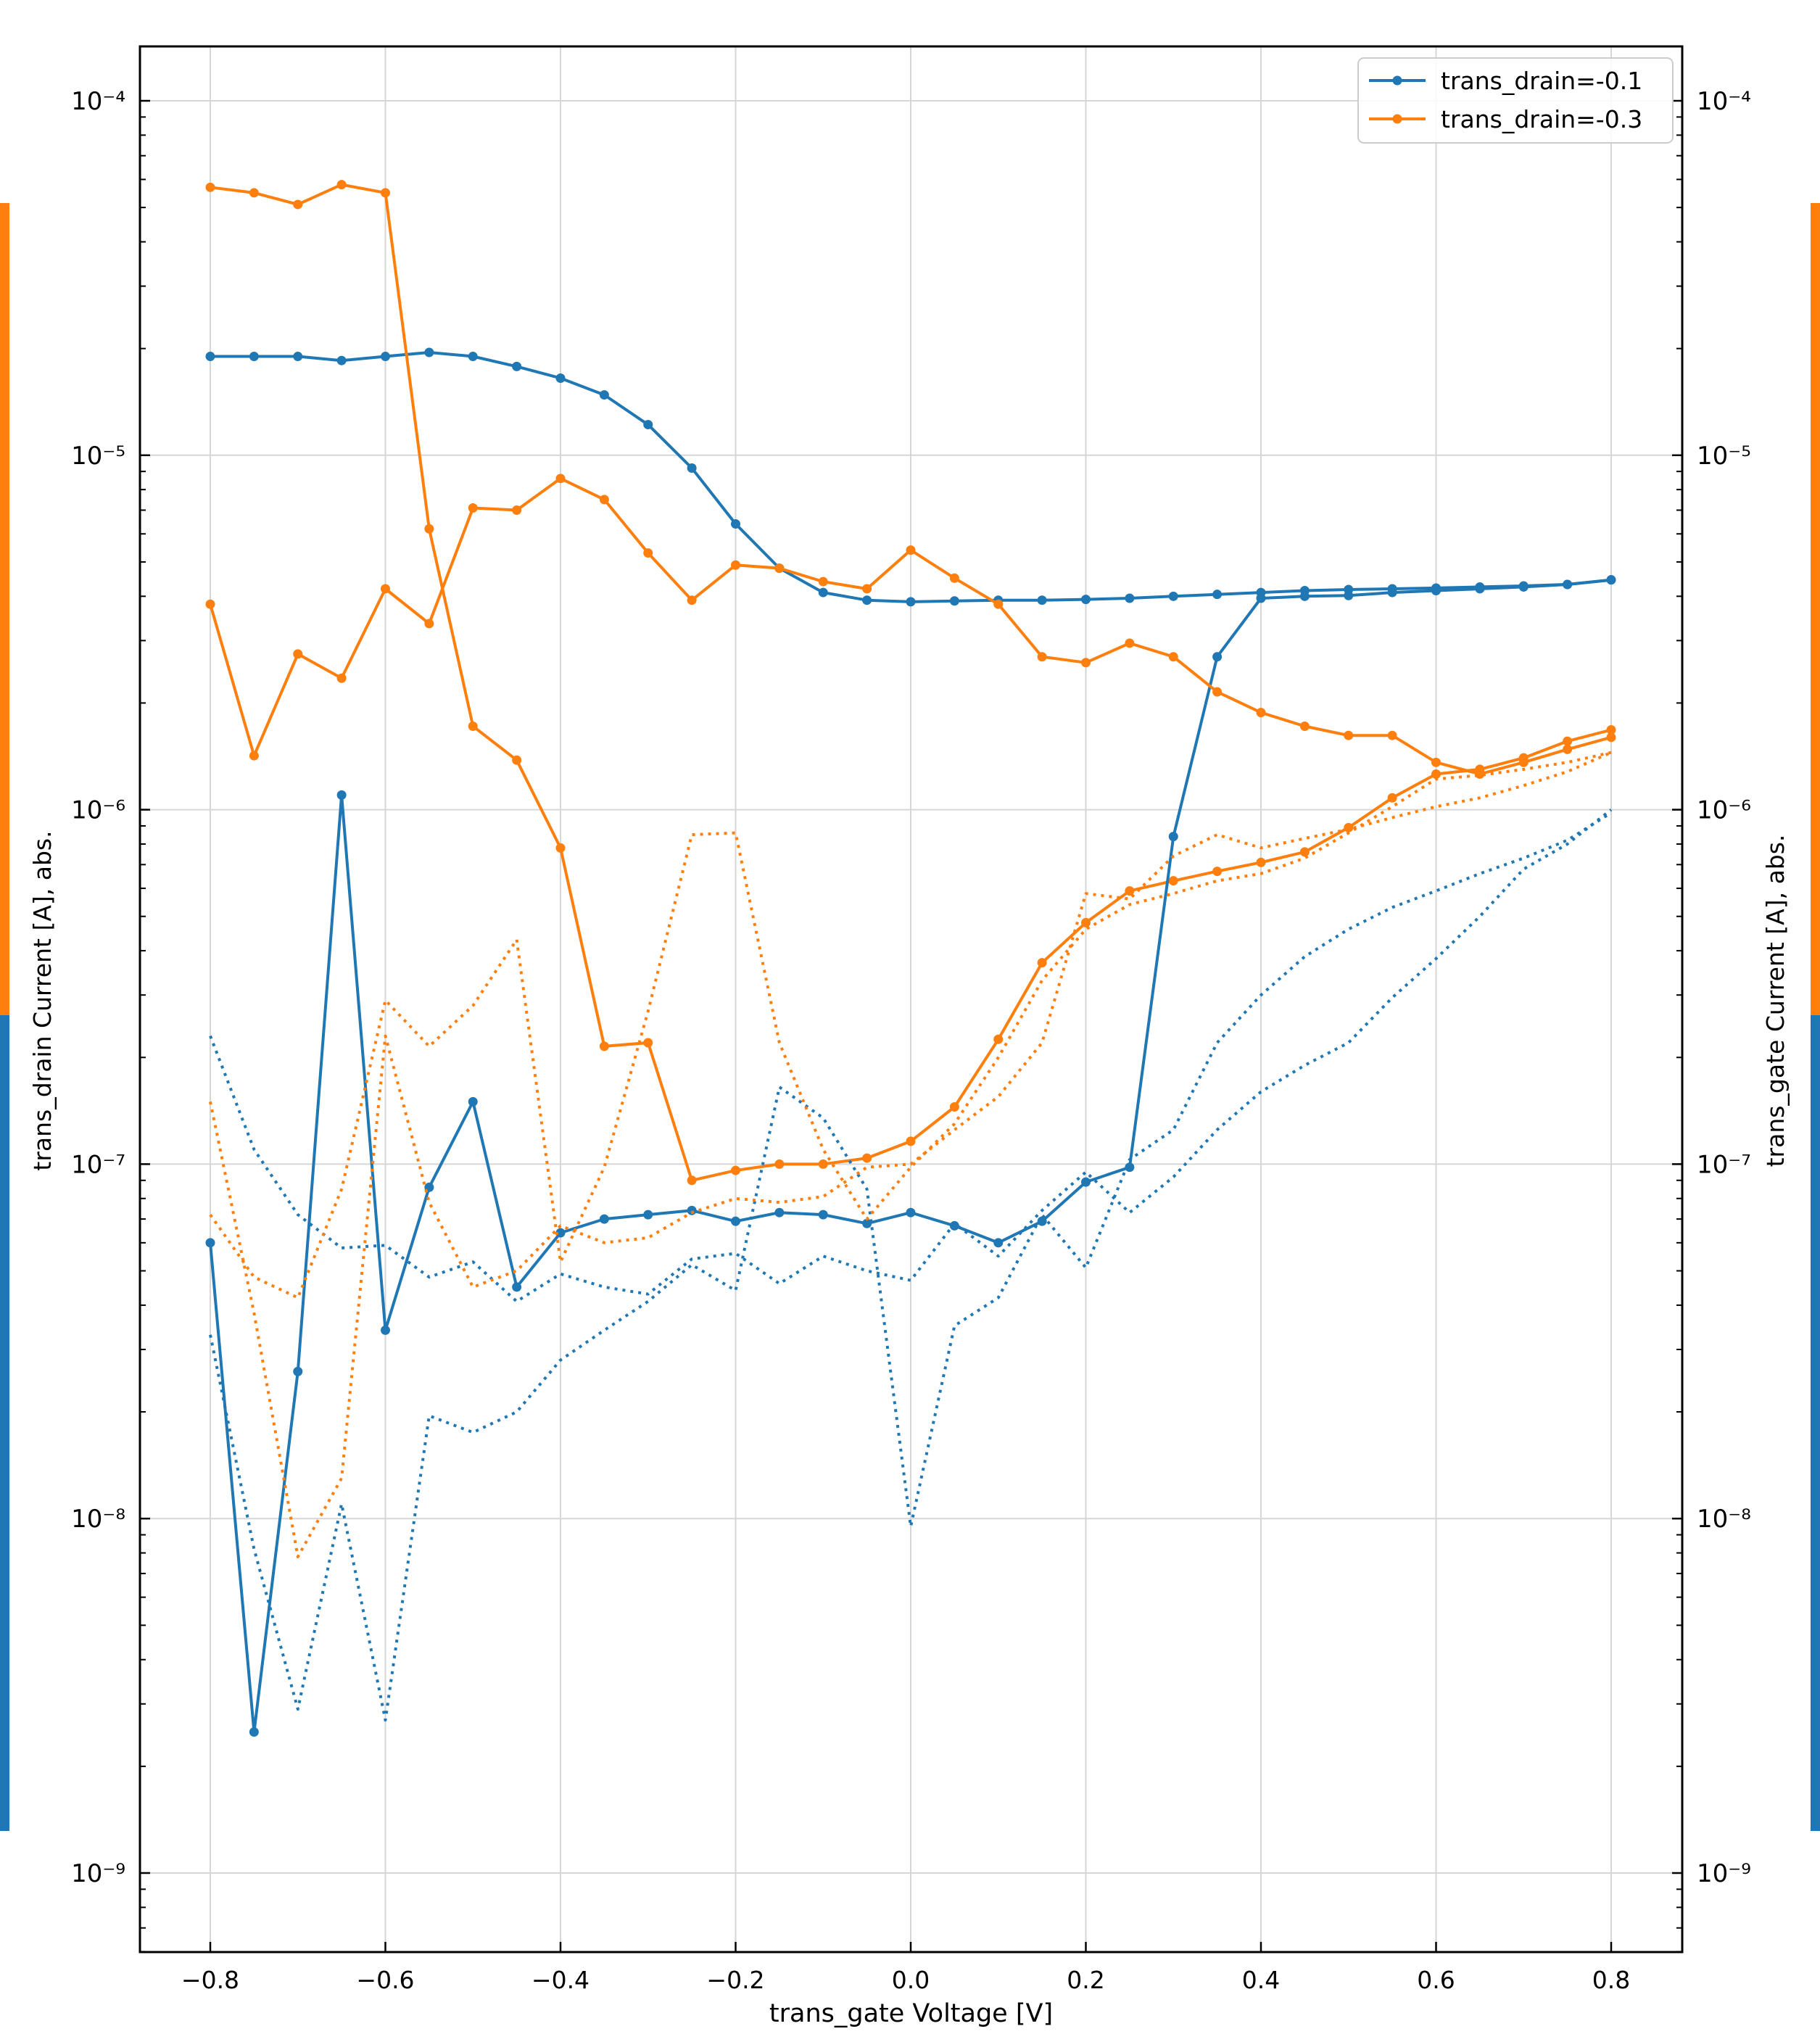 The image size is (1820, 2034). Describe the element at coordinates (1724, 1164) in the screenshot. I see `y-tick-label-right: 10⁻⁷` at that location.